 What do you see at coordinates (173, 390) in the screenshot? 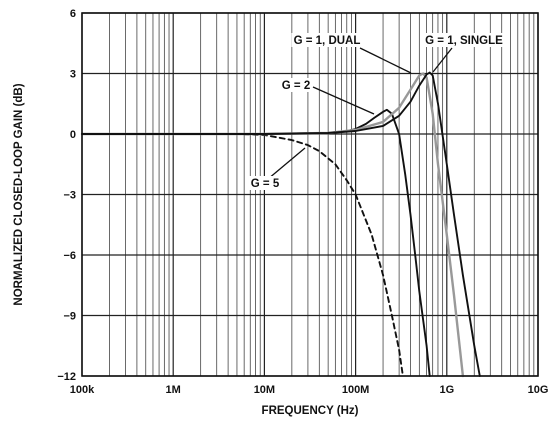
I see `x-tick-label: 1M` at bounding box center [173, 390].